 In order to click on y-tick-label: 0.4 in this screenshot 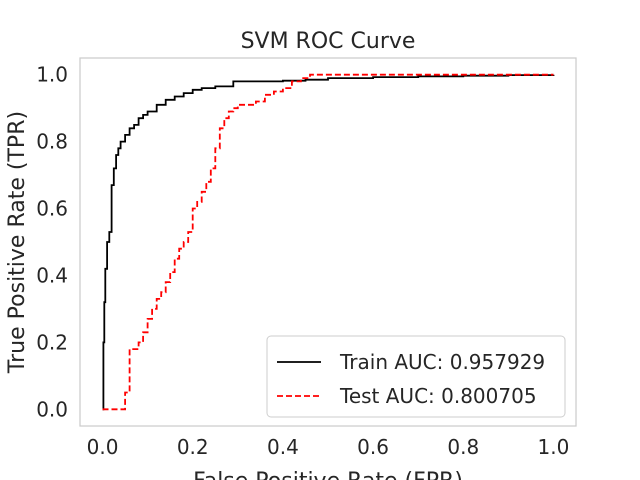, I will do `click(52, 275)`.